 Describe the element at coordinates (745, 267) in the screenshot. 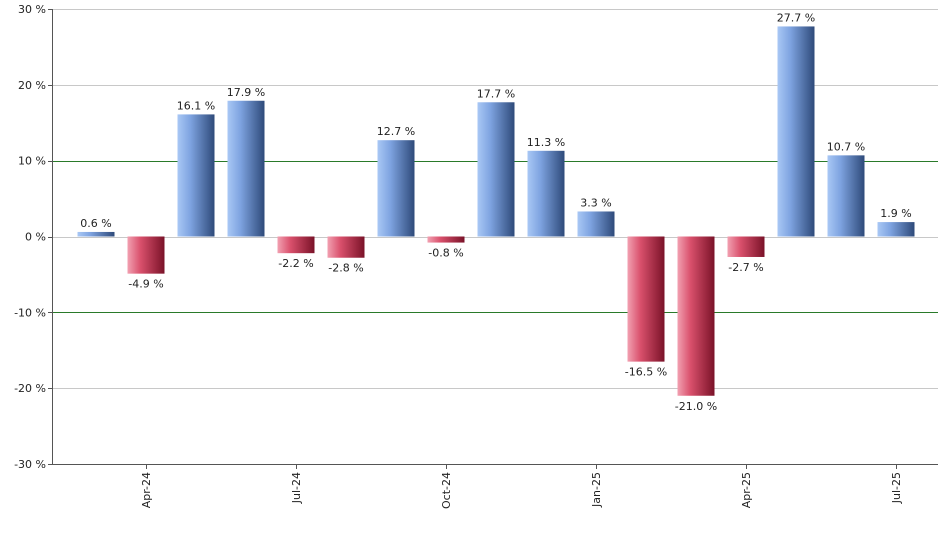

I see `data-label: -2.7 %` at that location.